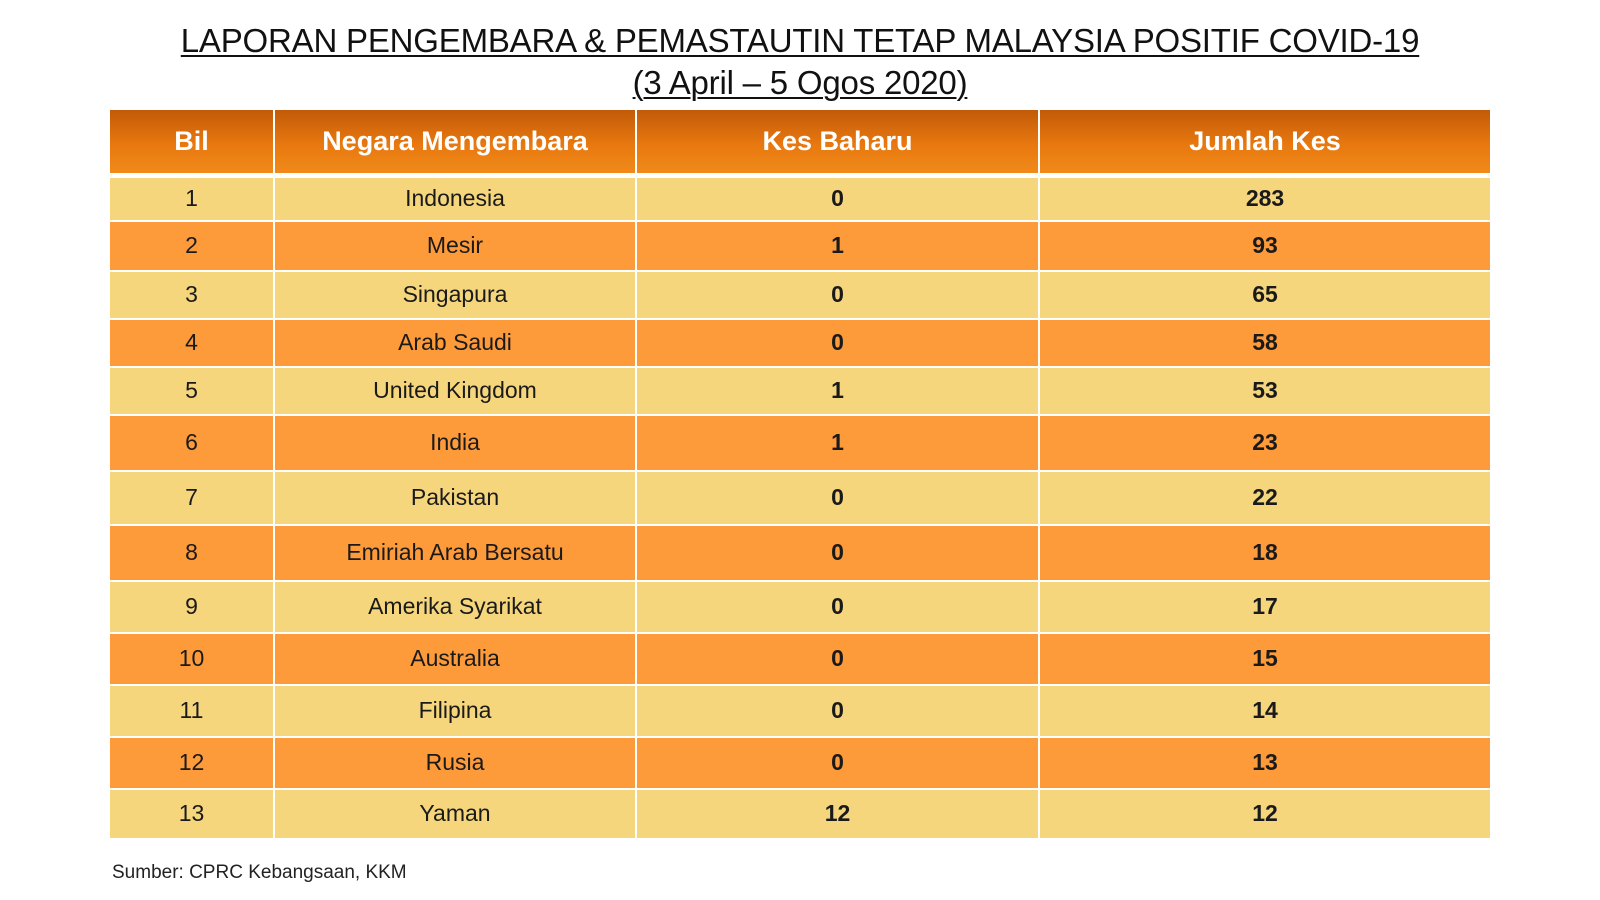 This screenshot has width=1600, height=900. I want to click on cell-jumlah-kes: 12, so click(1264, 814).